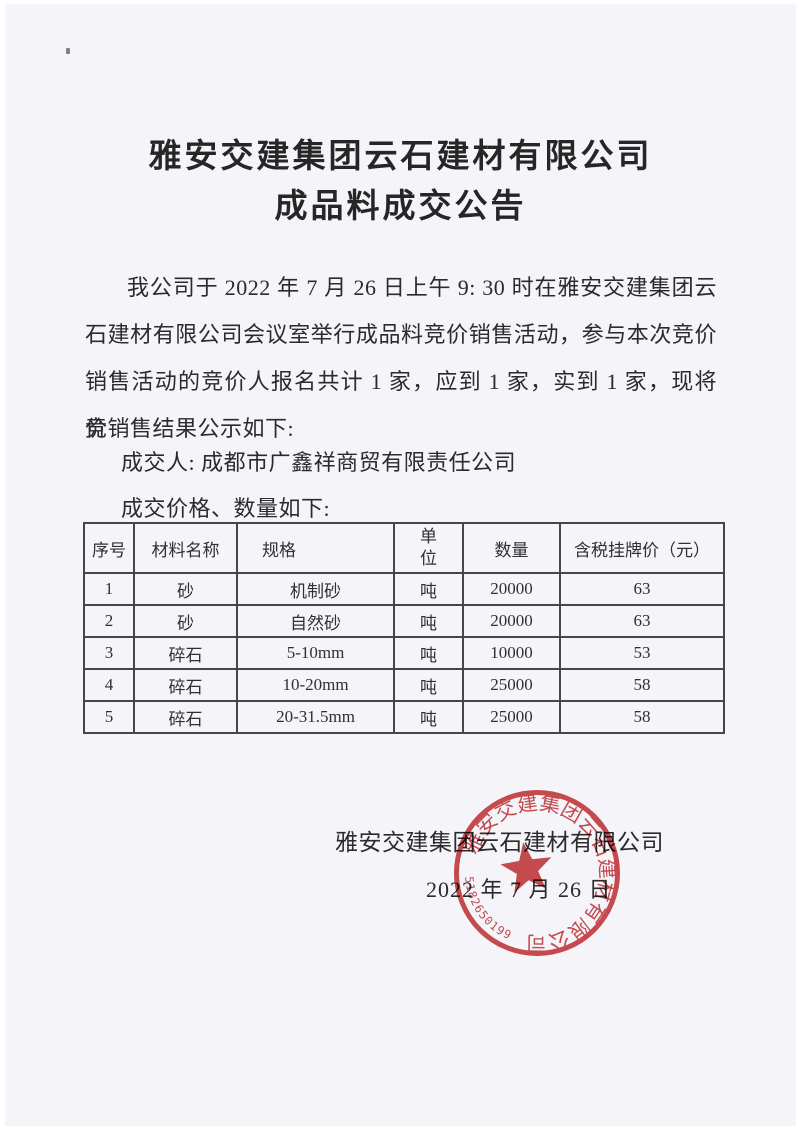 The height and width of the screenshot is (1131, 800). What do you see at coordinates (511, 653) in the screenshot?
I see `table-cell: 10000` at bounding box center [511, 653].